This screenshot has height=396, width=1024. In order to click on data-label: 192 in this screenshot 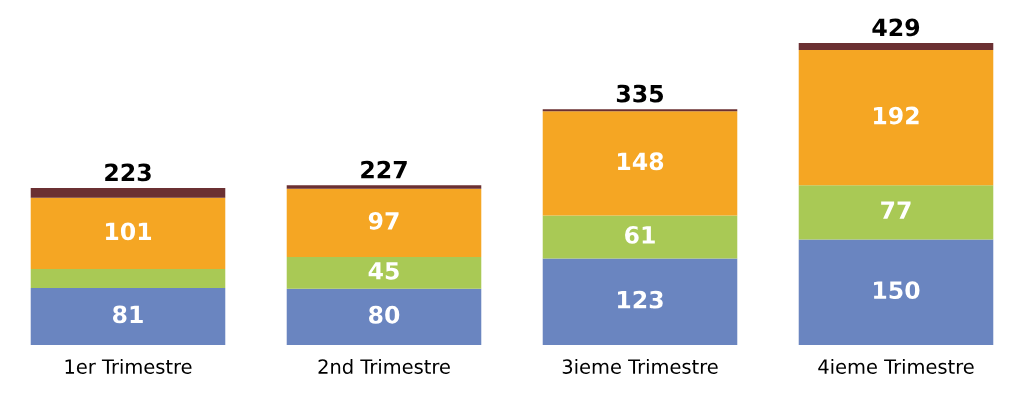, I will do `click(896, 115)`.